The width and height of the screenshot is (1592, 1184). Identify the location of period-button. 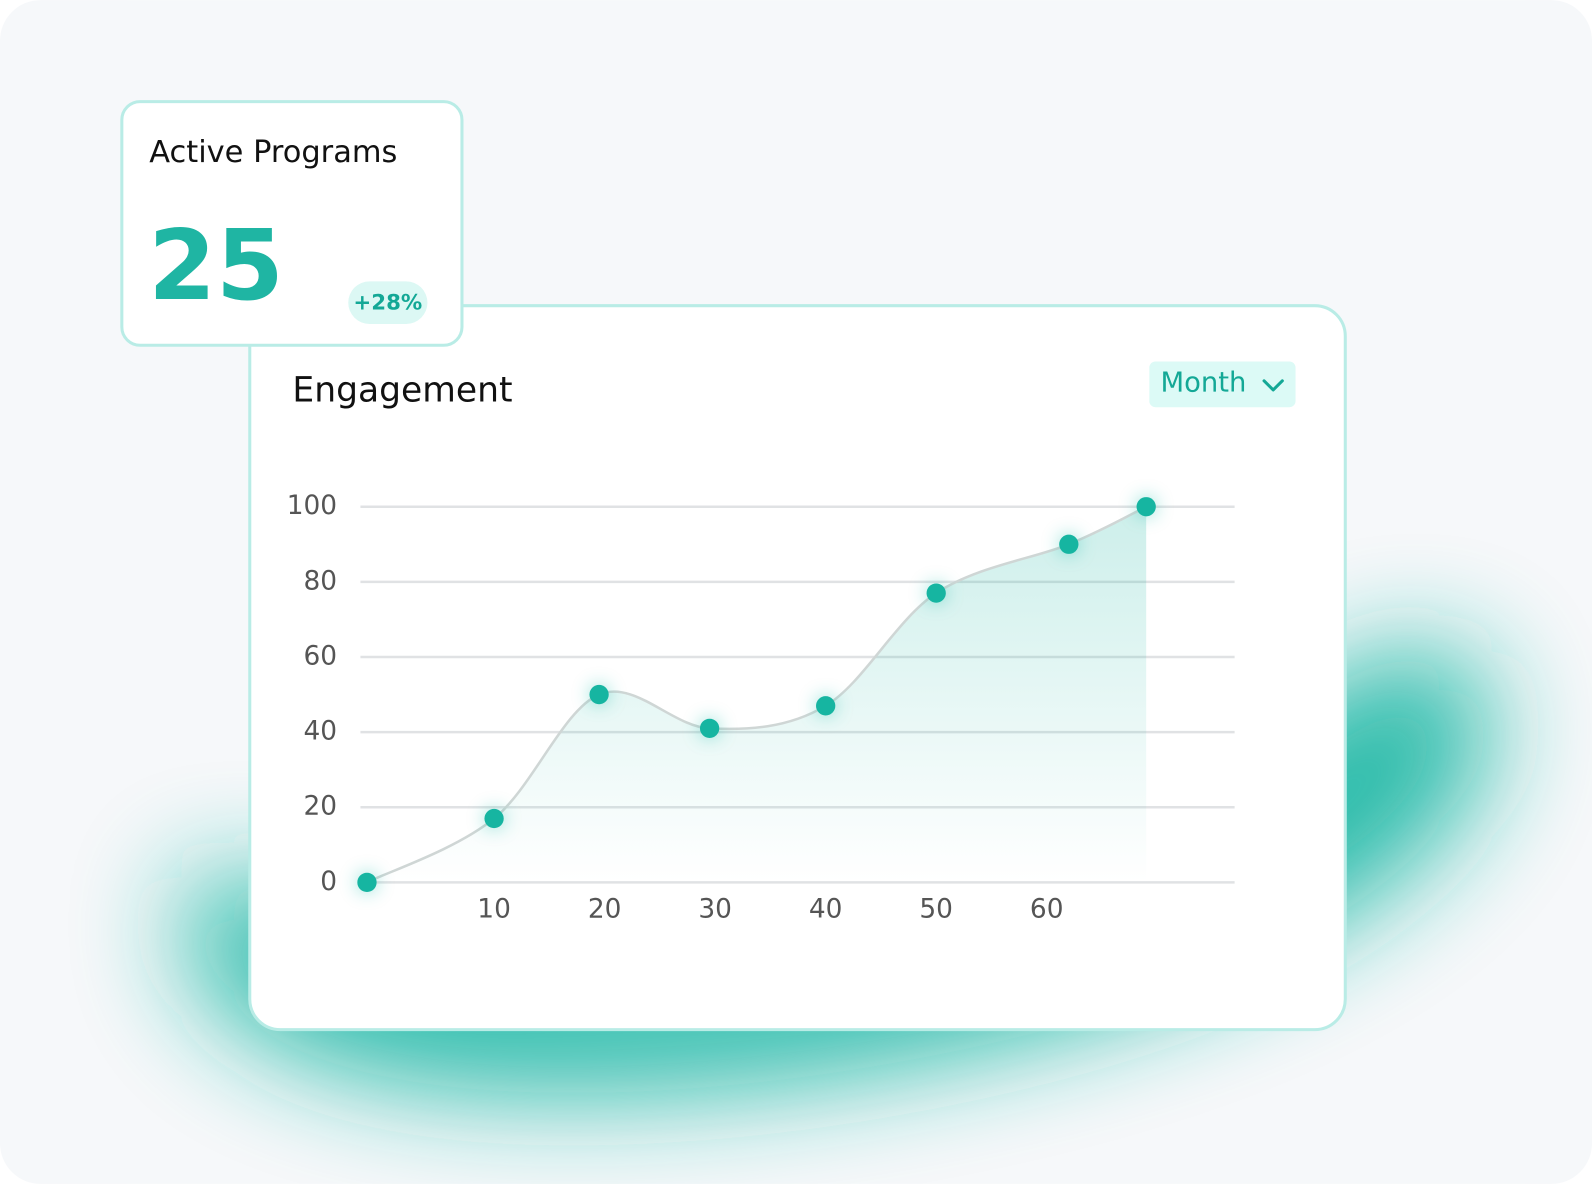
(1222, 384).